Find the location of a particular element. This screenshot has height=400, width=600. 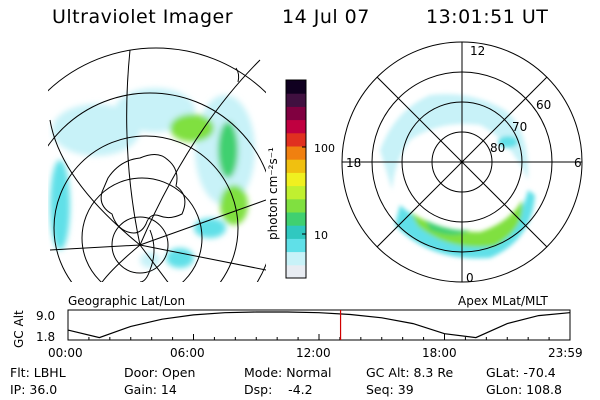

gc-alt-info: GC Alt: 8.3 Re is located at coordinates (410, 372).